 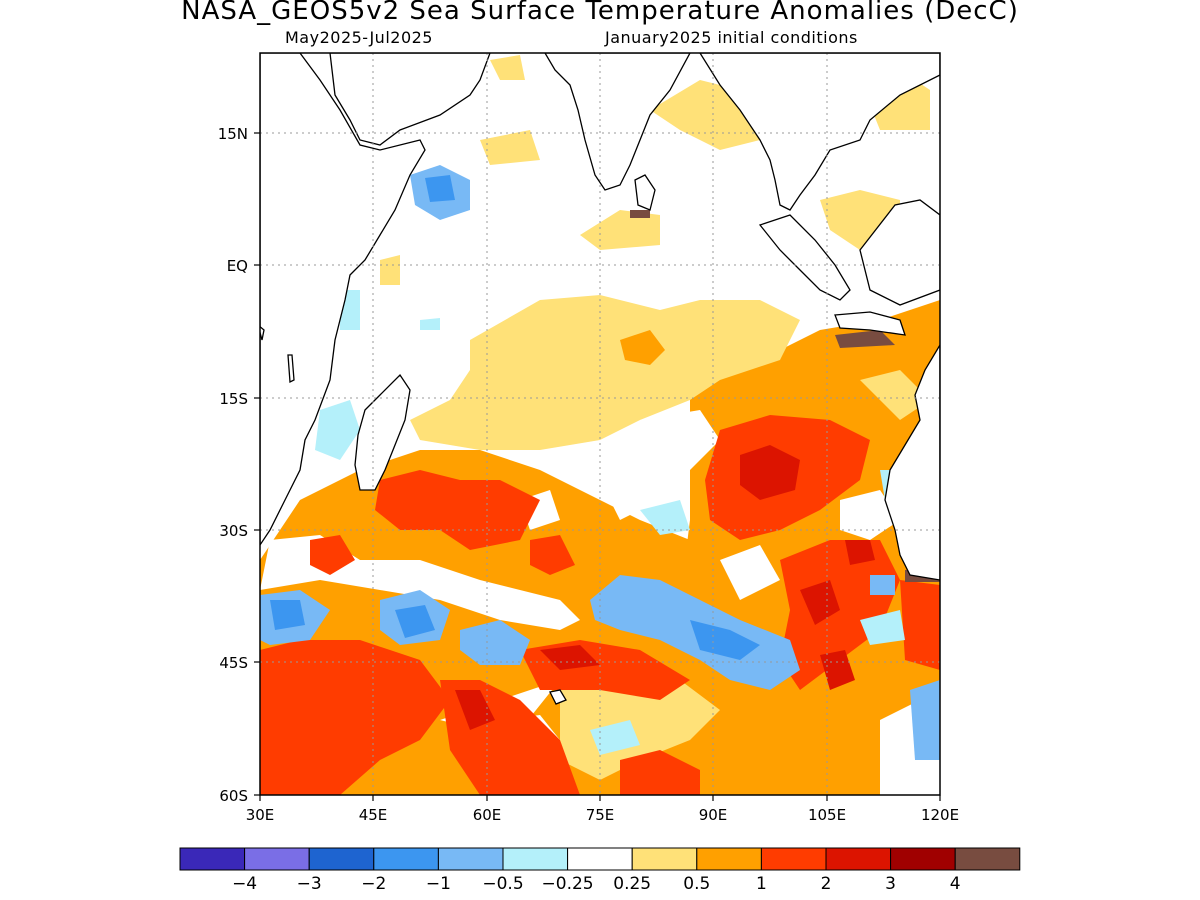 I want to click on southeast-asia-coast, so click(x=819, y=132).